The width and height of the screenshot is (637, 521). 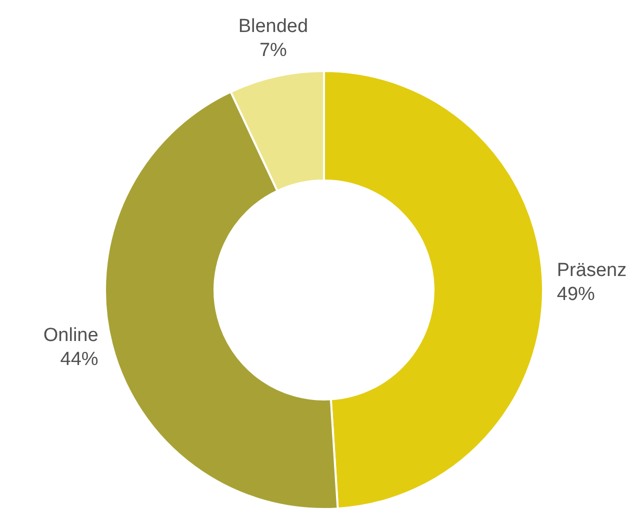 I want to click on data-label: 49%, so click(x=576, y=294).